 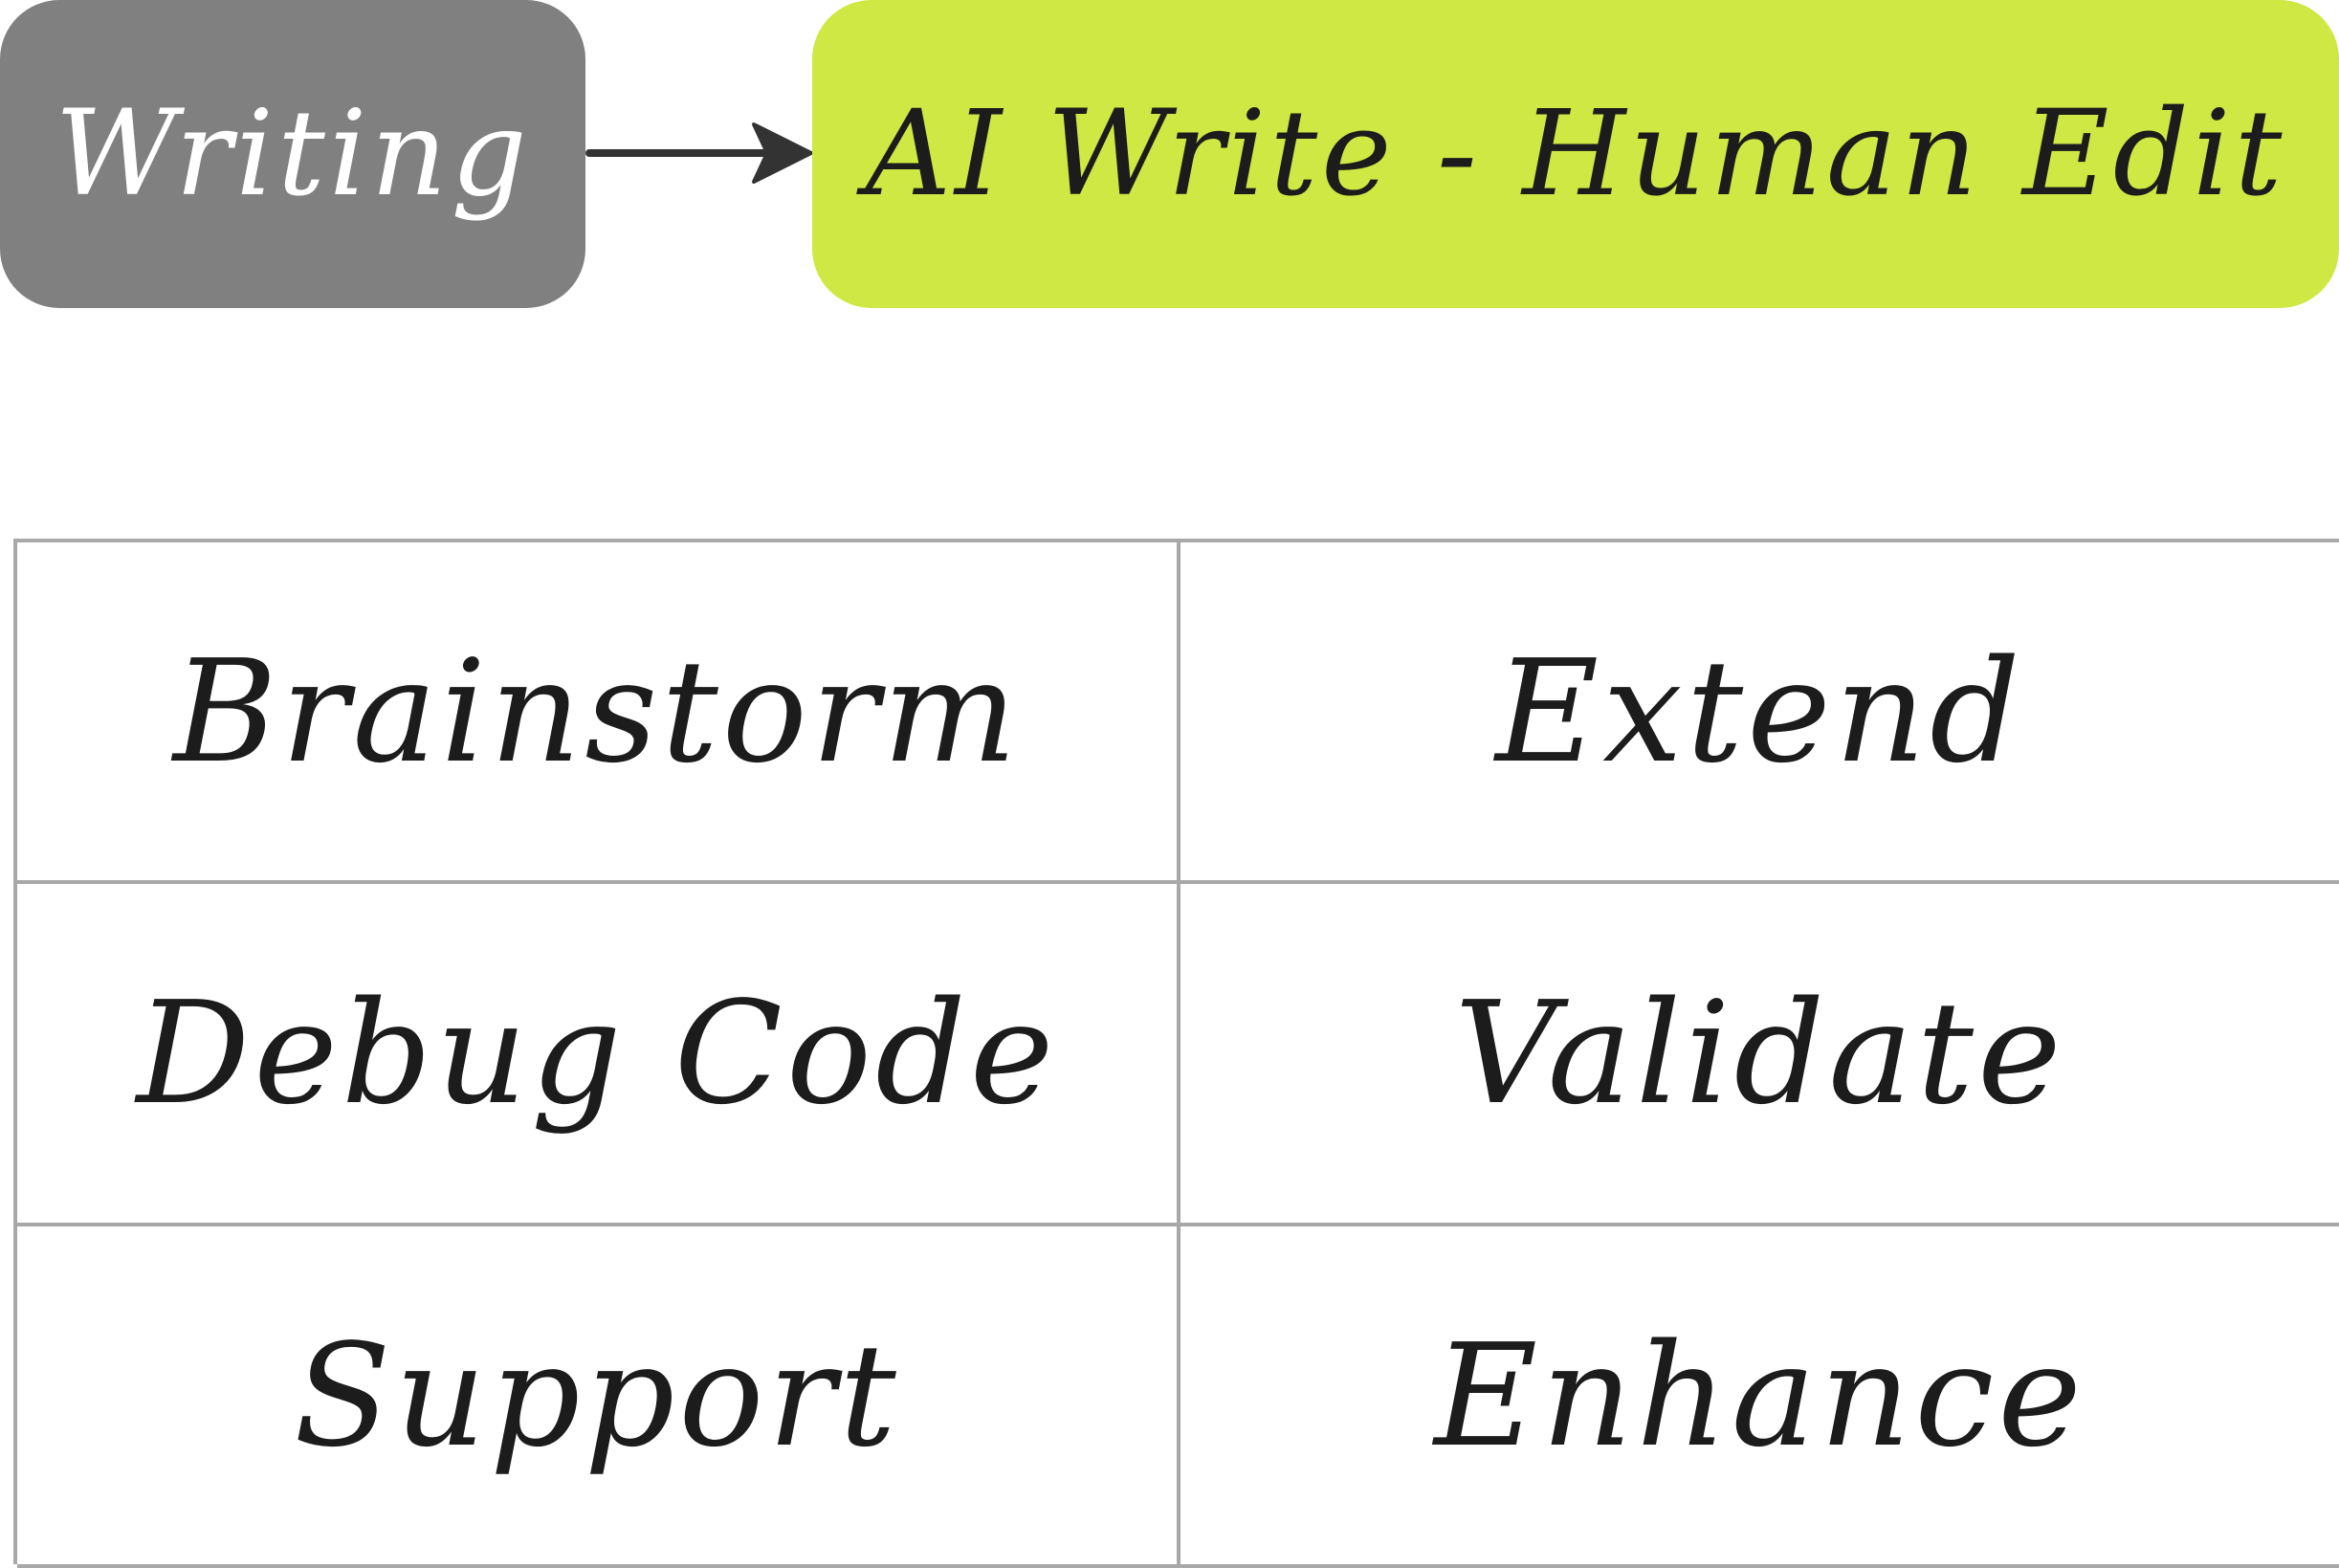 I want to click on ai-write-human-edit-label: AI Write - Human Edit, so click(x=1575, y=154).